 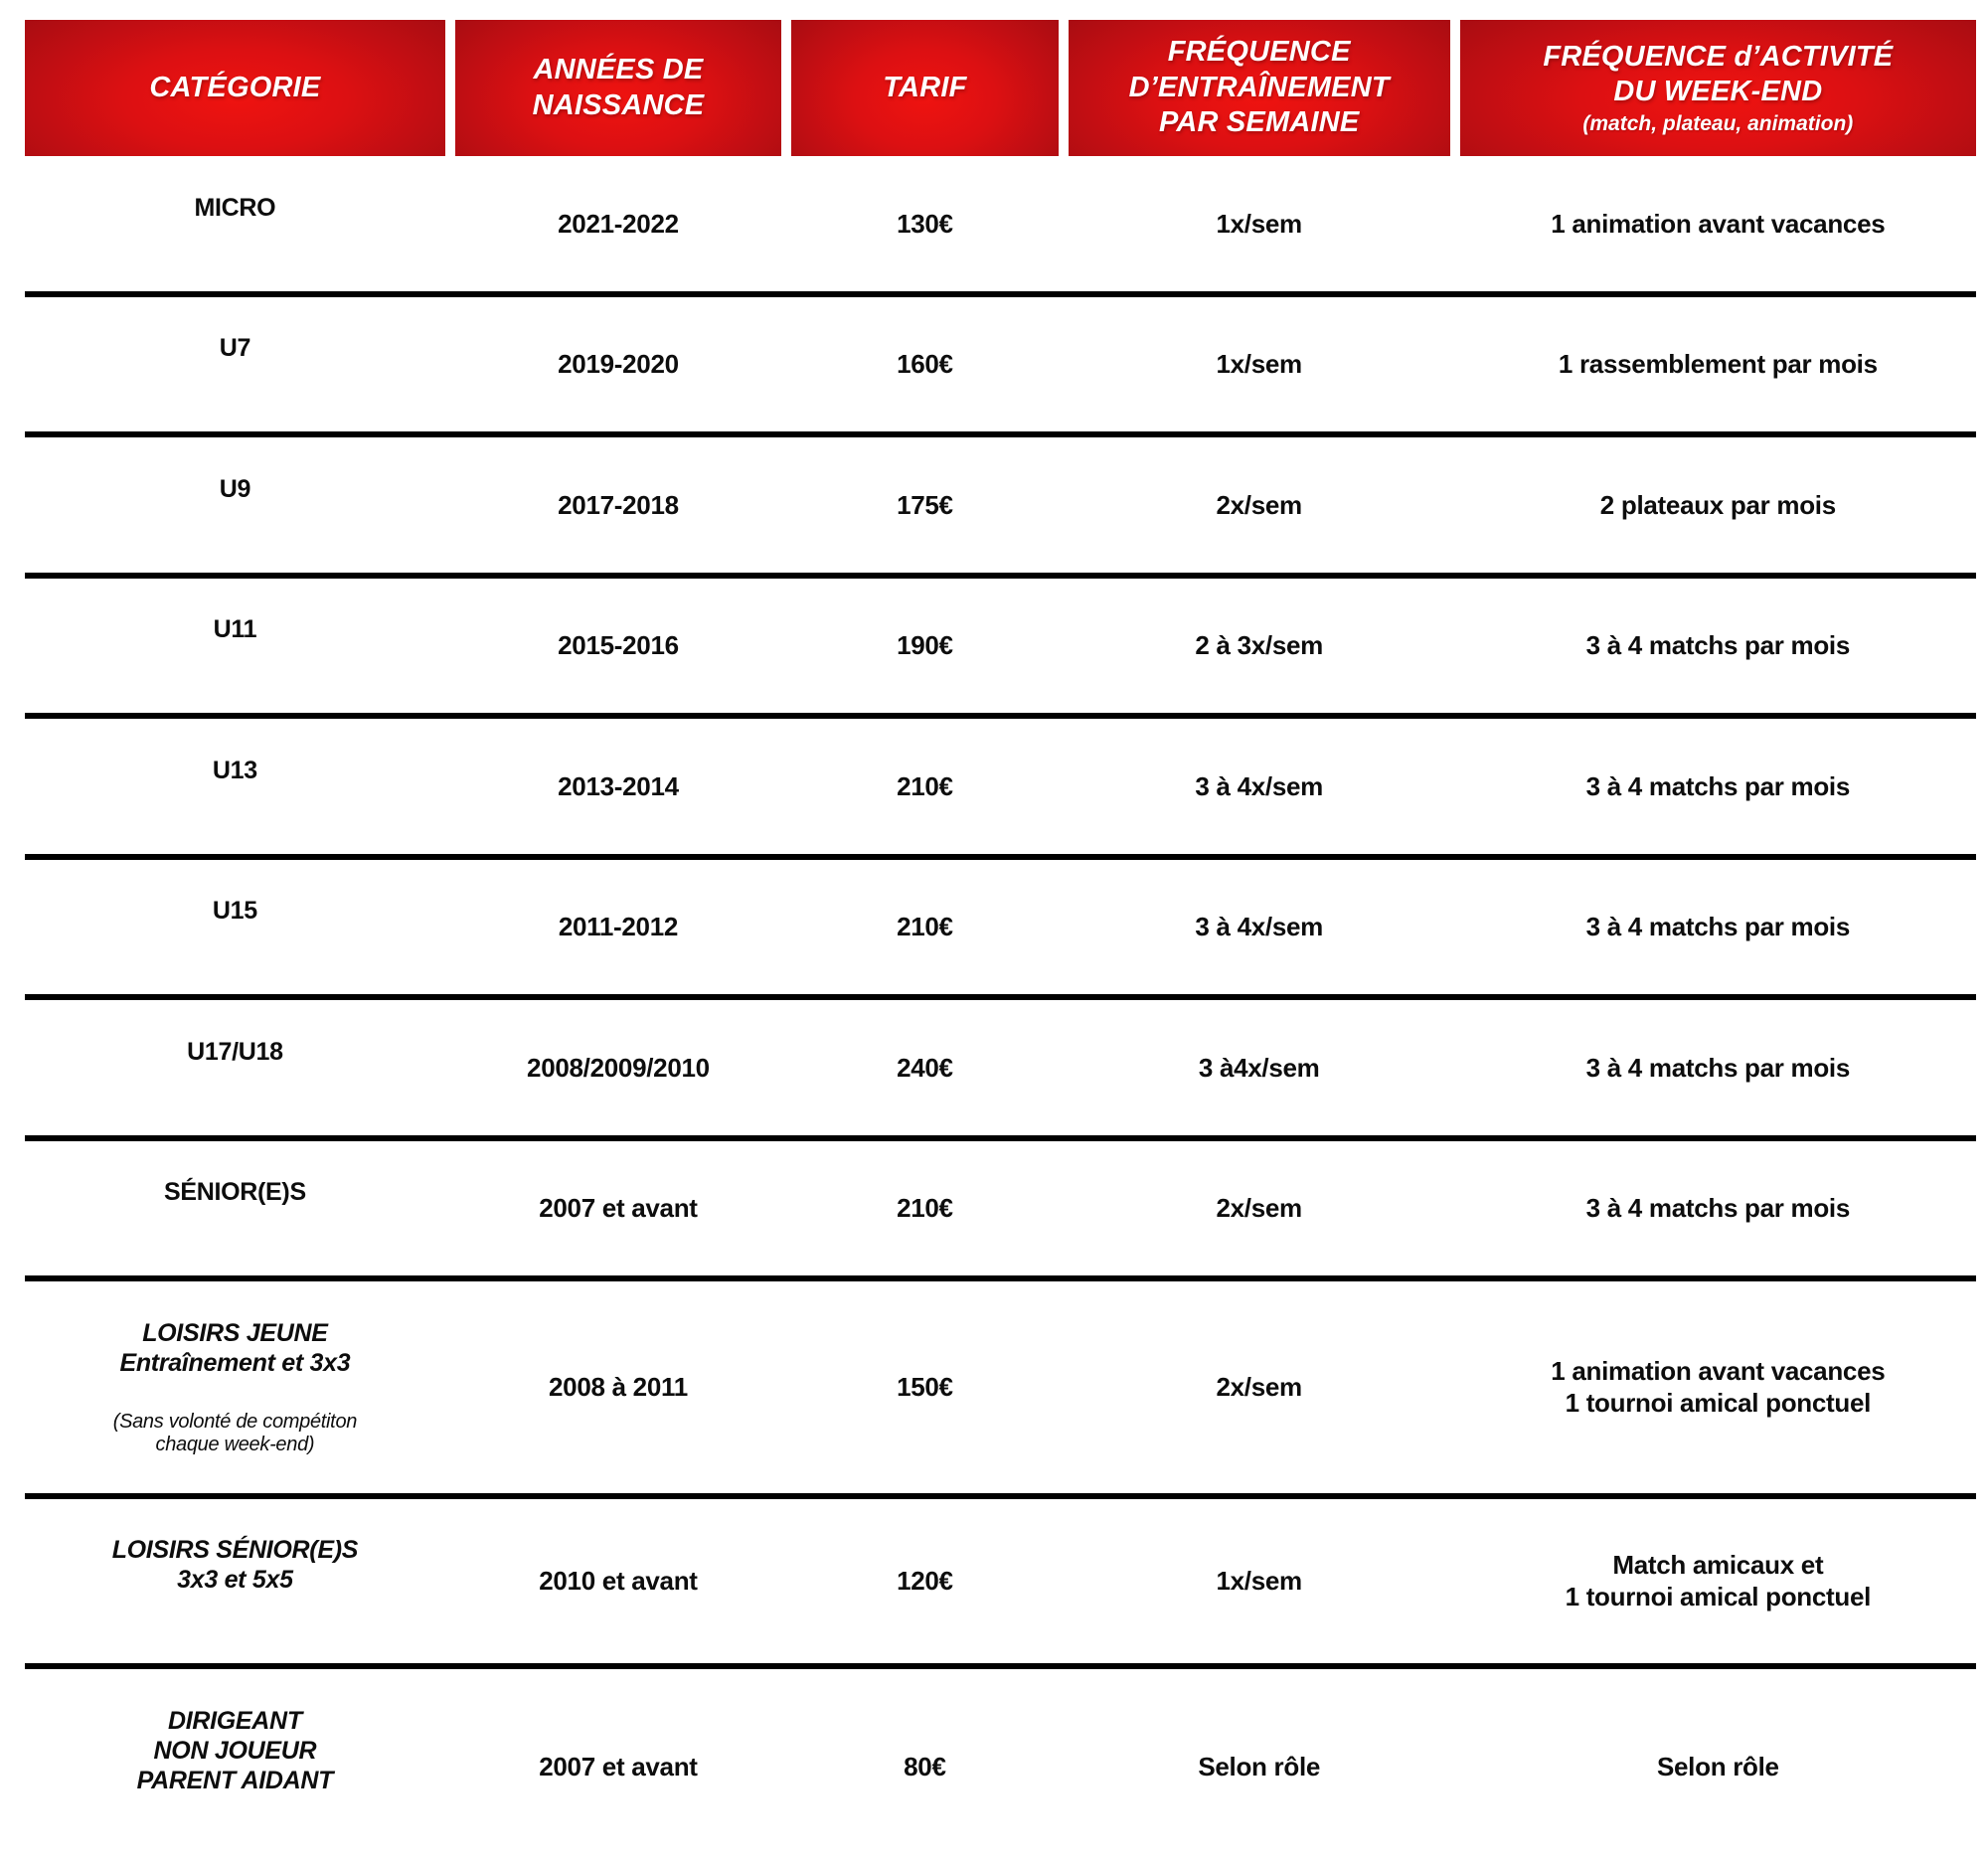 I want to click on cell-tarif: 190€, so click(x=925, y=645).